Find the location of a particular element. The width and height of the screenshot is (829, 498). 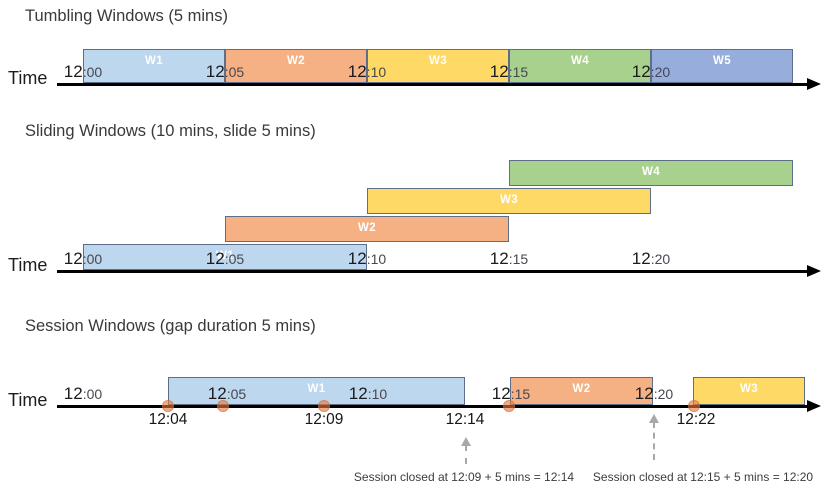

section-title-session: Session Windows (gap duration 5 mins) is located at coordinates (170, 326).